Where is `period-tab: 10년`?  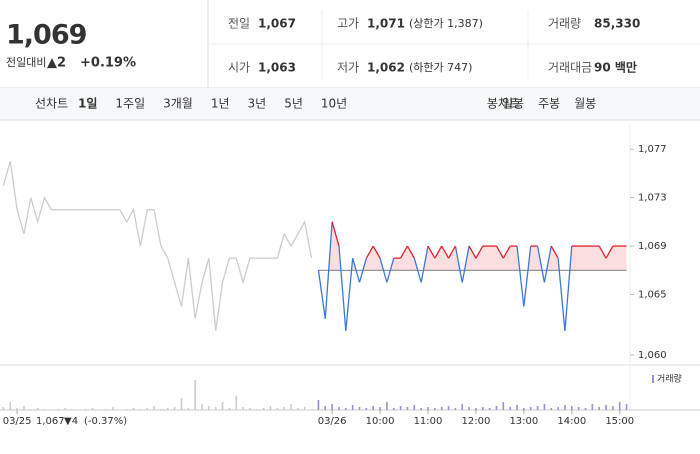
period-tab: 10년 is located at coordinates (334, 104).